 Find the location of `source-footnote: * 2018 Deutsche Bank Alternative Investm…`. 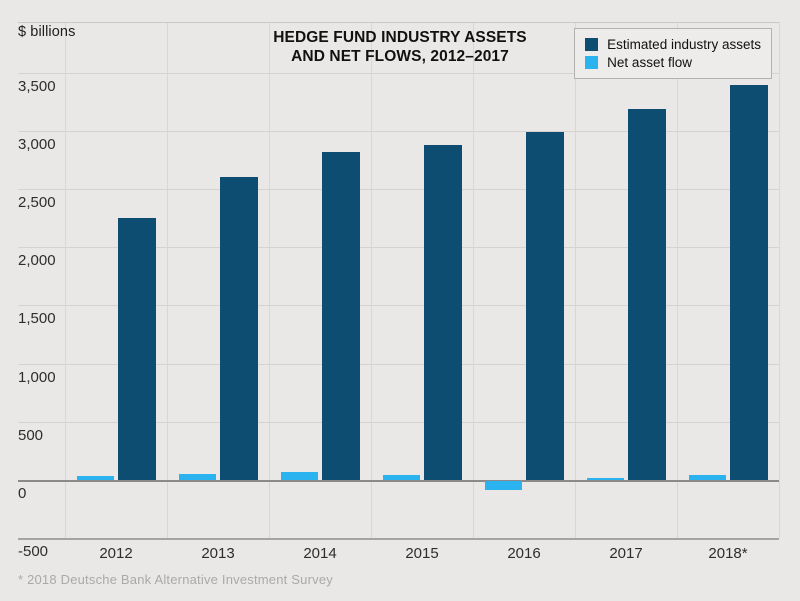

source-footnote: * 2018 Deutsche Bank Alternative Investm… is located at coordinates (175, 579).